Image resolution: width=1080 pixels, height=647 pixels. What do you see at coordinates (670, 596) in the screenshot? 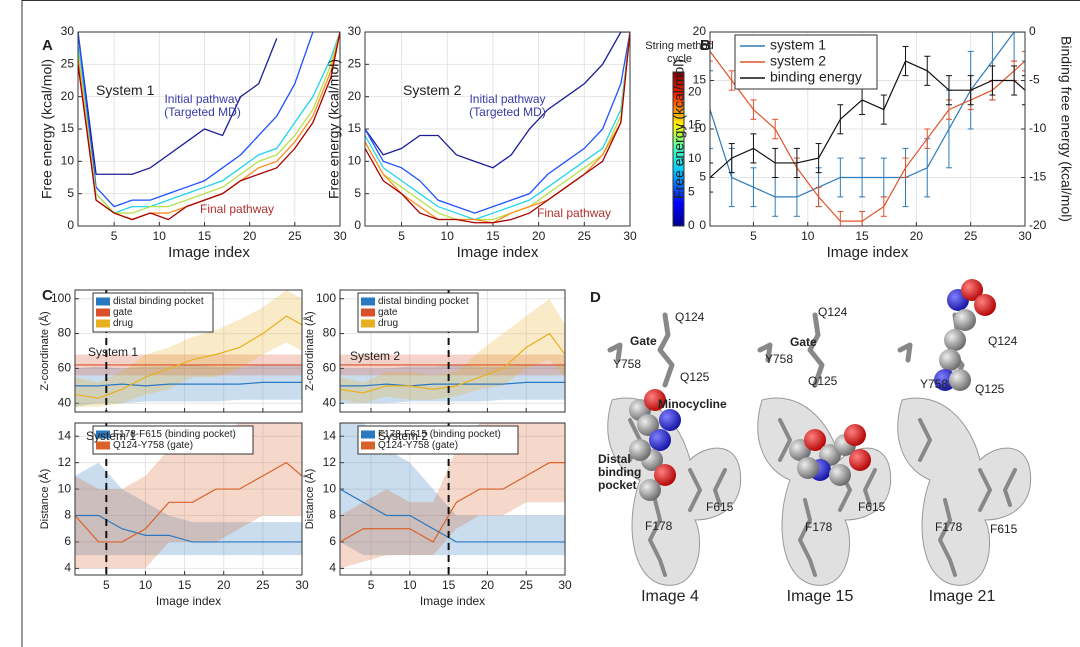
I see `image-caption: Image 4` at bounding box center [670, 596].